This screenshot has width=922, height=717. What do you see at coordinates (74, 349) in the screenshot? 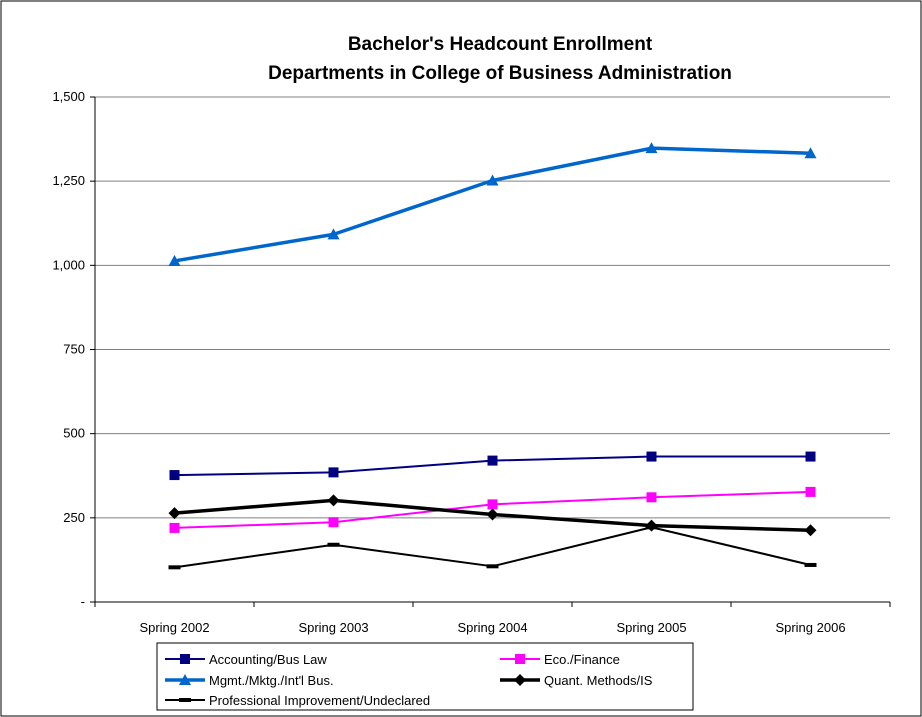
I see `y-tick-label-3: 750` at bounding box center [74, 349].